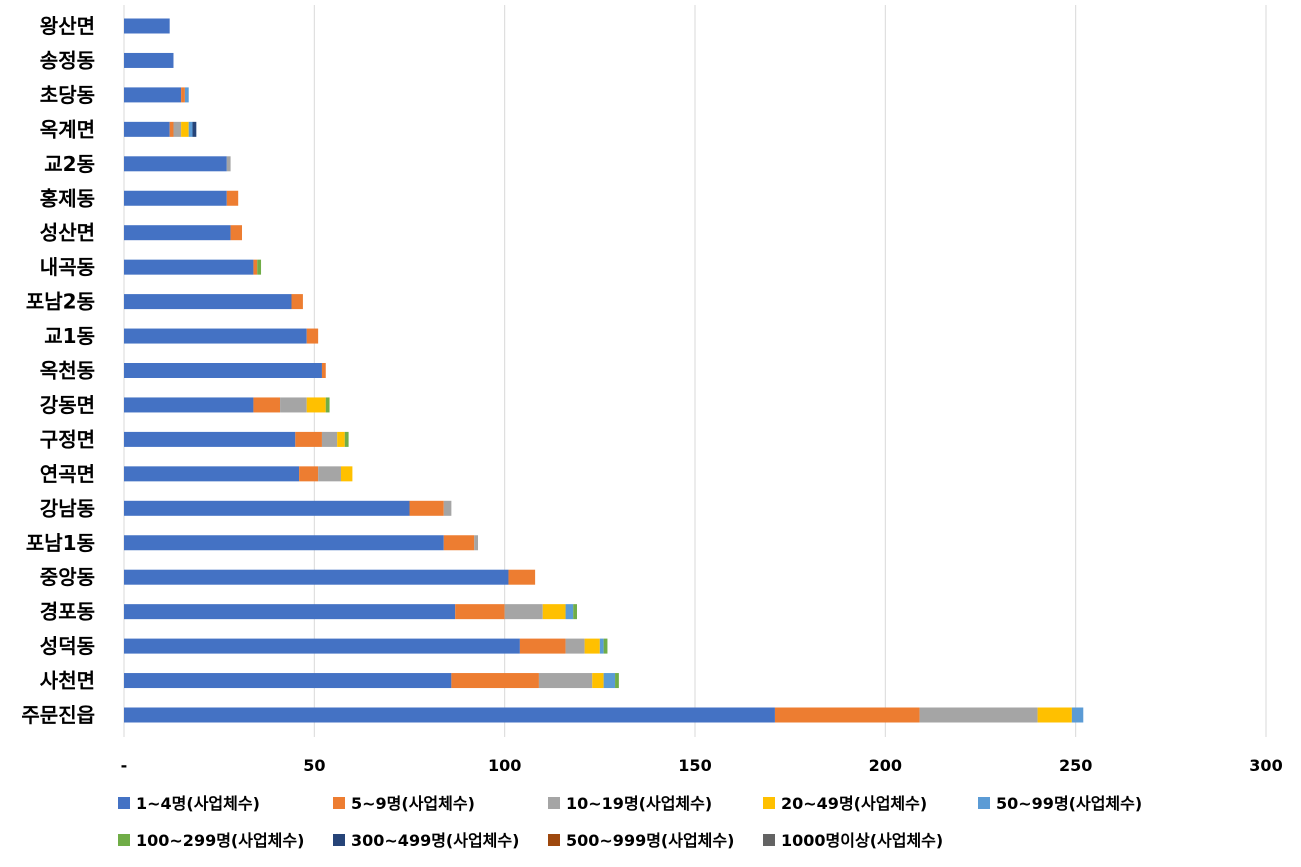 The image size is (1301, 867). Describe the element at coordinates (58, 715) in the screenshot. I see `category-label: 주문진읍` at that location.